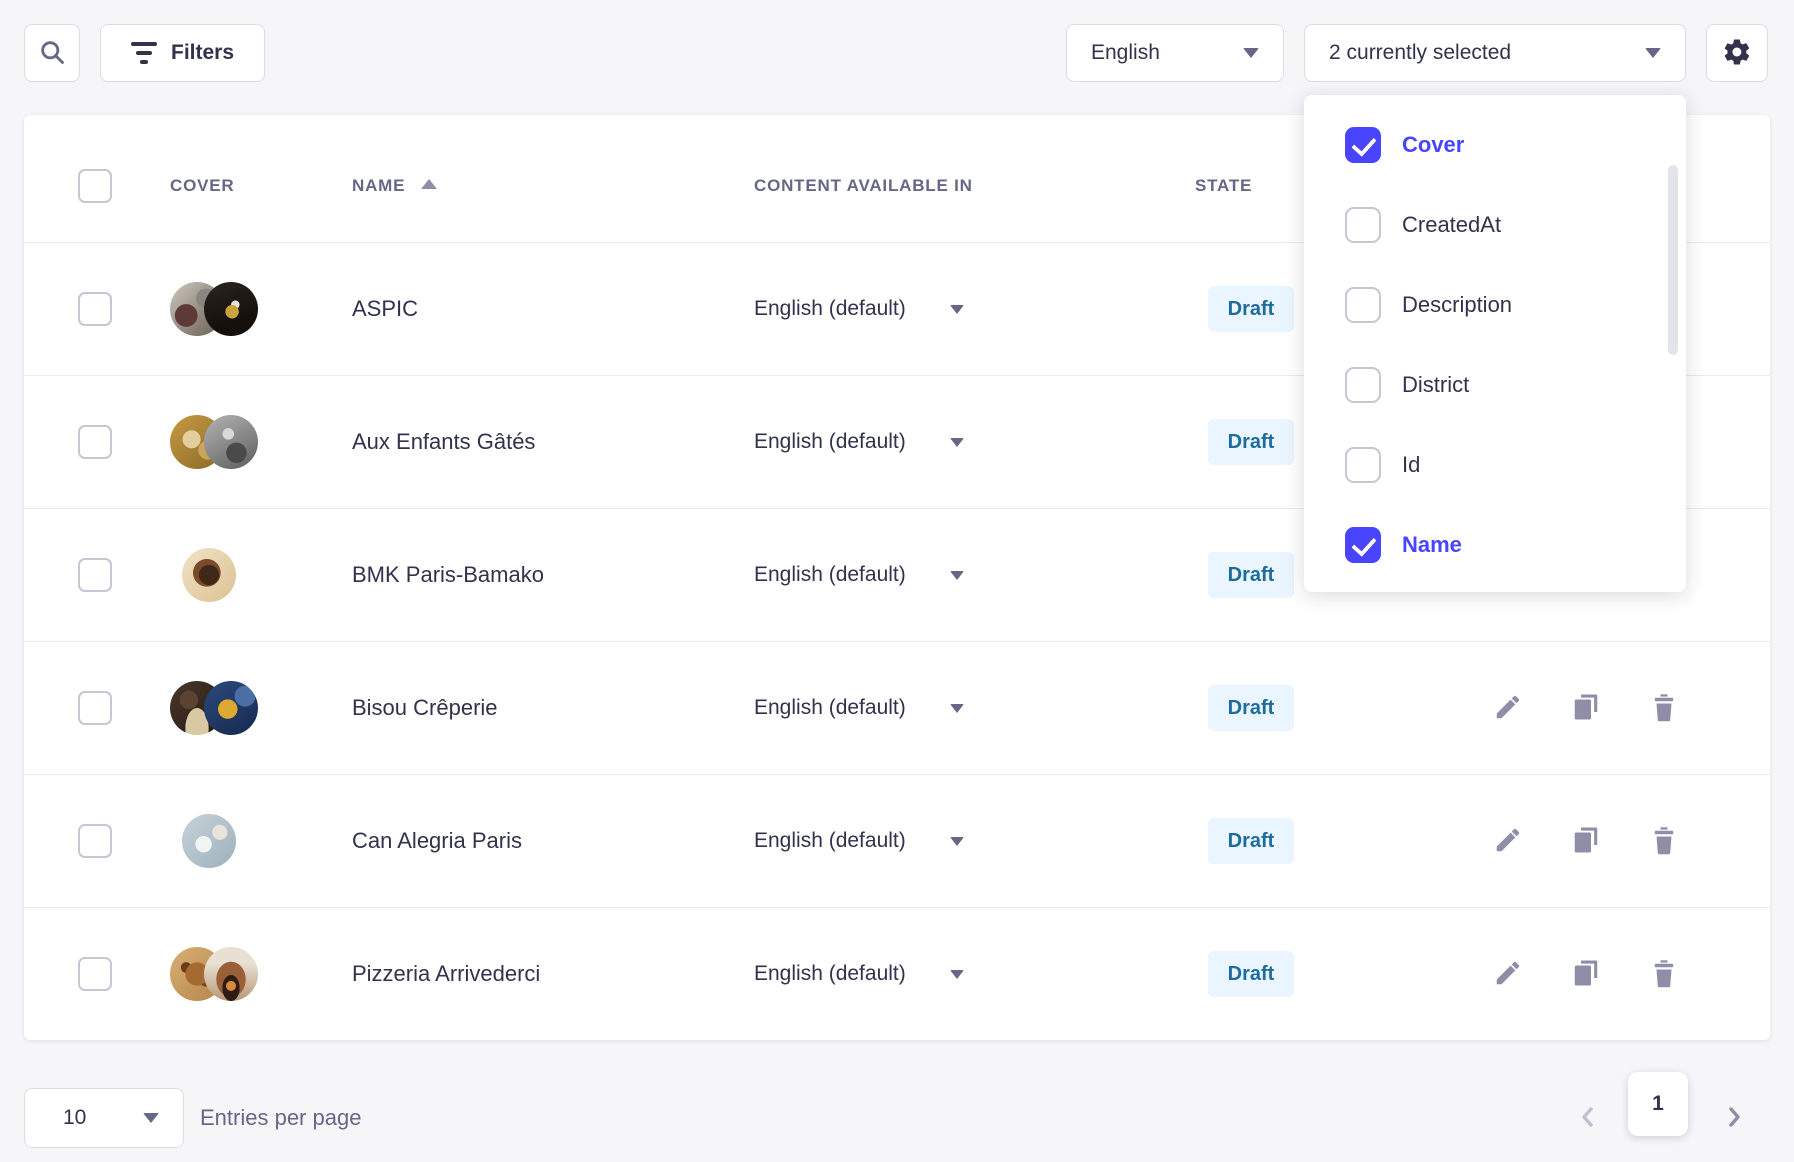  I want to click on column-header-state: STATE, so click(1224, 185).